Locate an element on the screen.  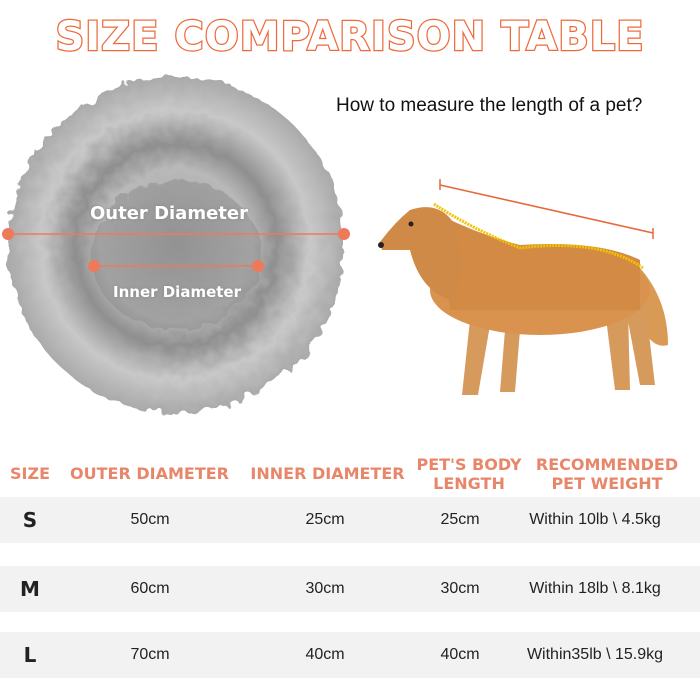
table-row: L 70cm 40cm 40cm Within35lb \ 15.9kg is located at coordinates (350, 655).